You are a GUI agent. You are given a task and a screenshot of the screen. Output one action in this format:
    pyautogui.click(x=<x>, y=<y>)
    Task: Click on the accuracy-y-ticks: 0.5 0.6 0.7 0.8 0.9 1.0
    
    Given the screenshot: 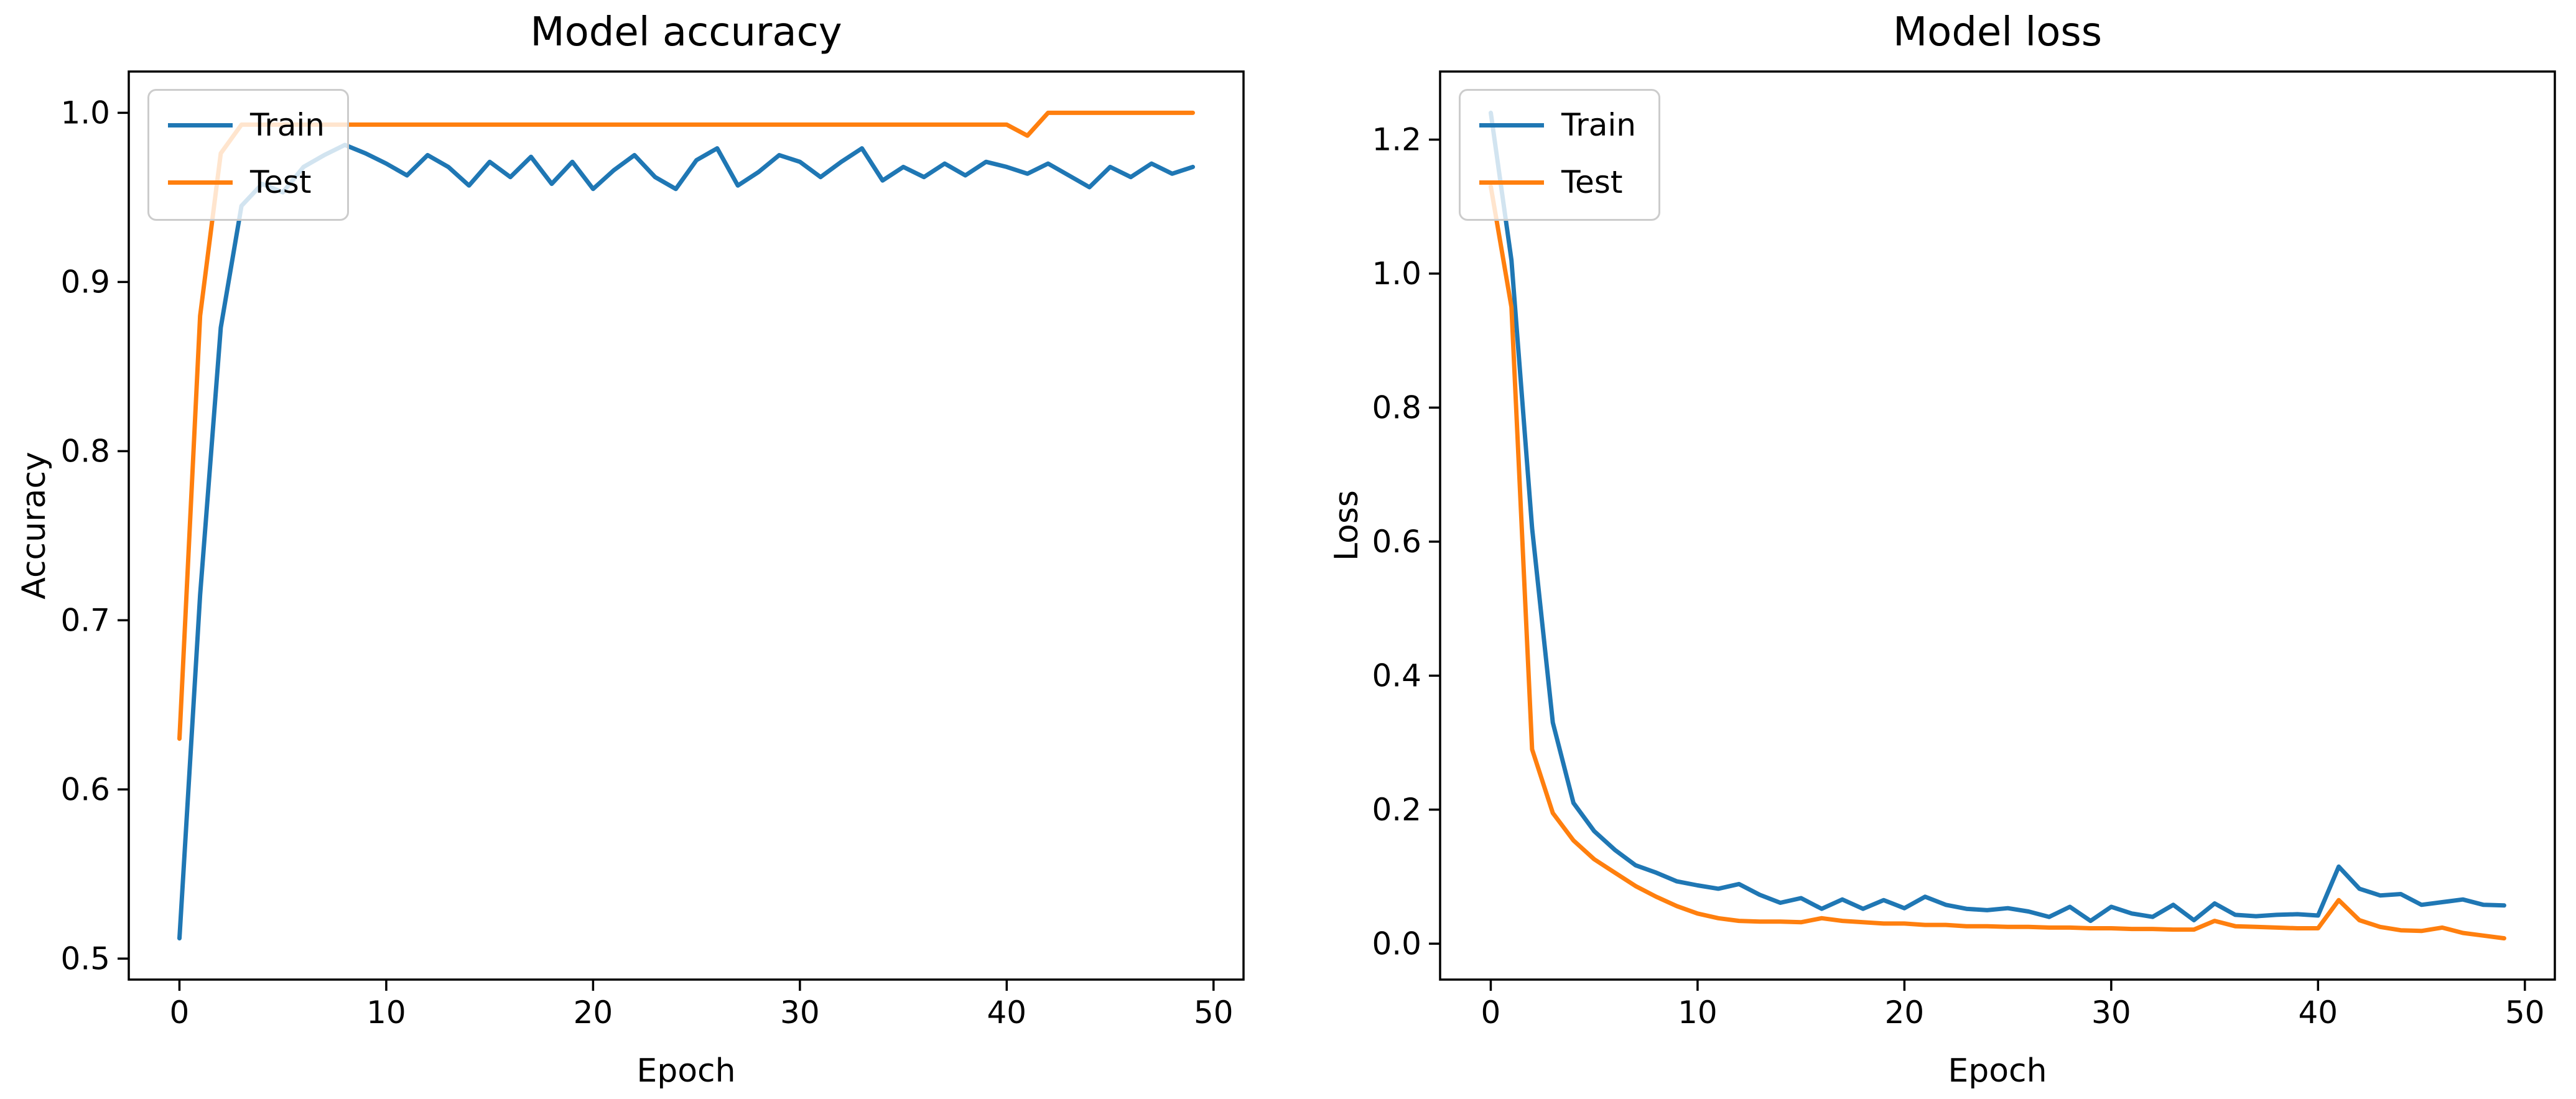 What is the action you would take?
    pyautogui.click(x=94, y=535)
    